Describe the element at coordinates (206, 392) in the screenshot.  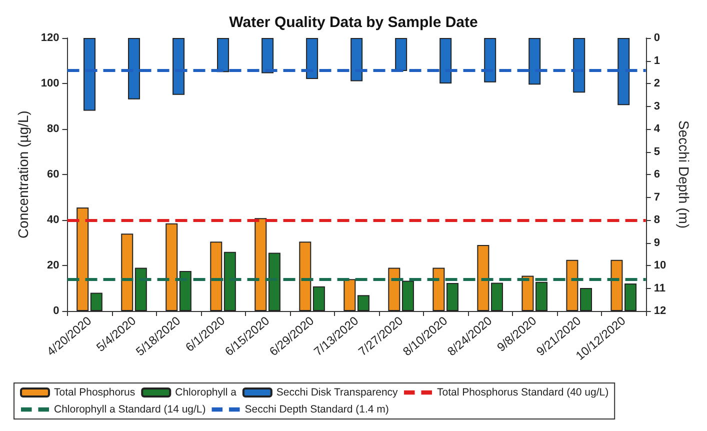
I see `legend-label: Chlorophyll a` at that location.